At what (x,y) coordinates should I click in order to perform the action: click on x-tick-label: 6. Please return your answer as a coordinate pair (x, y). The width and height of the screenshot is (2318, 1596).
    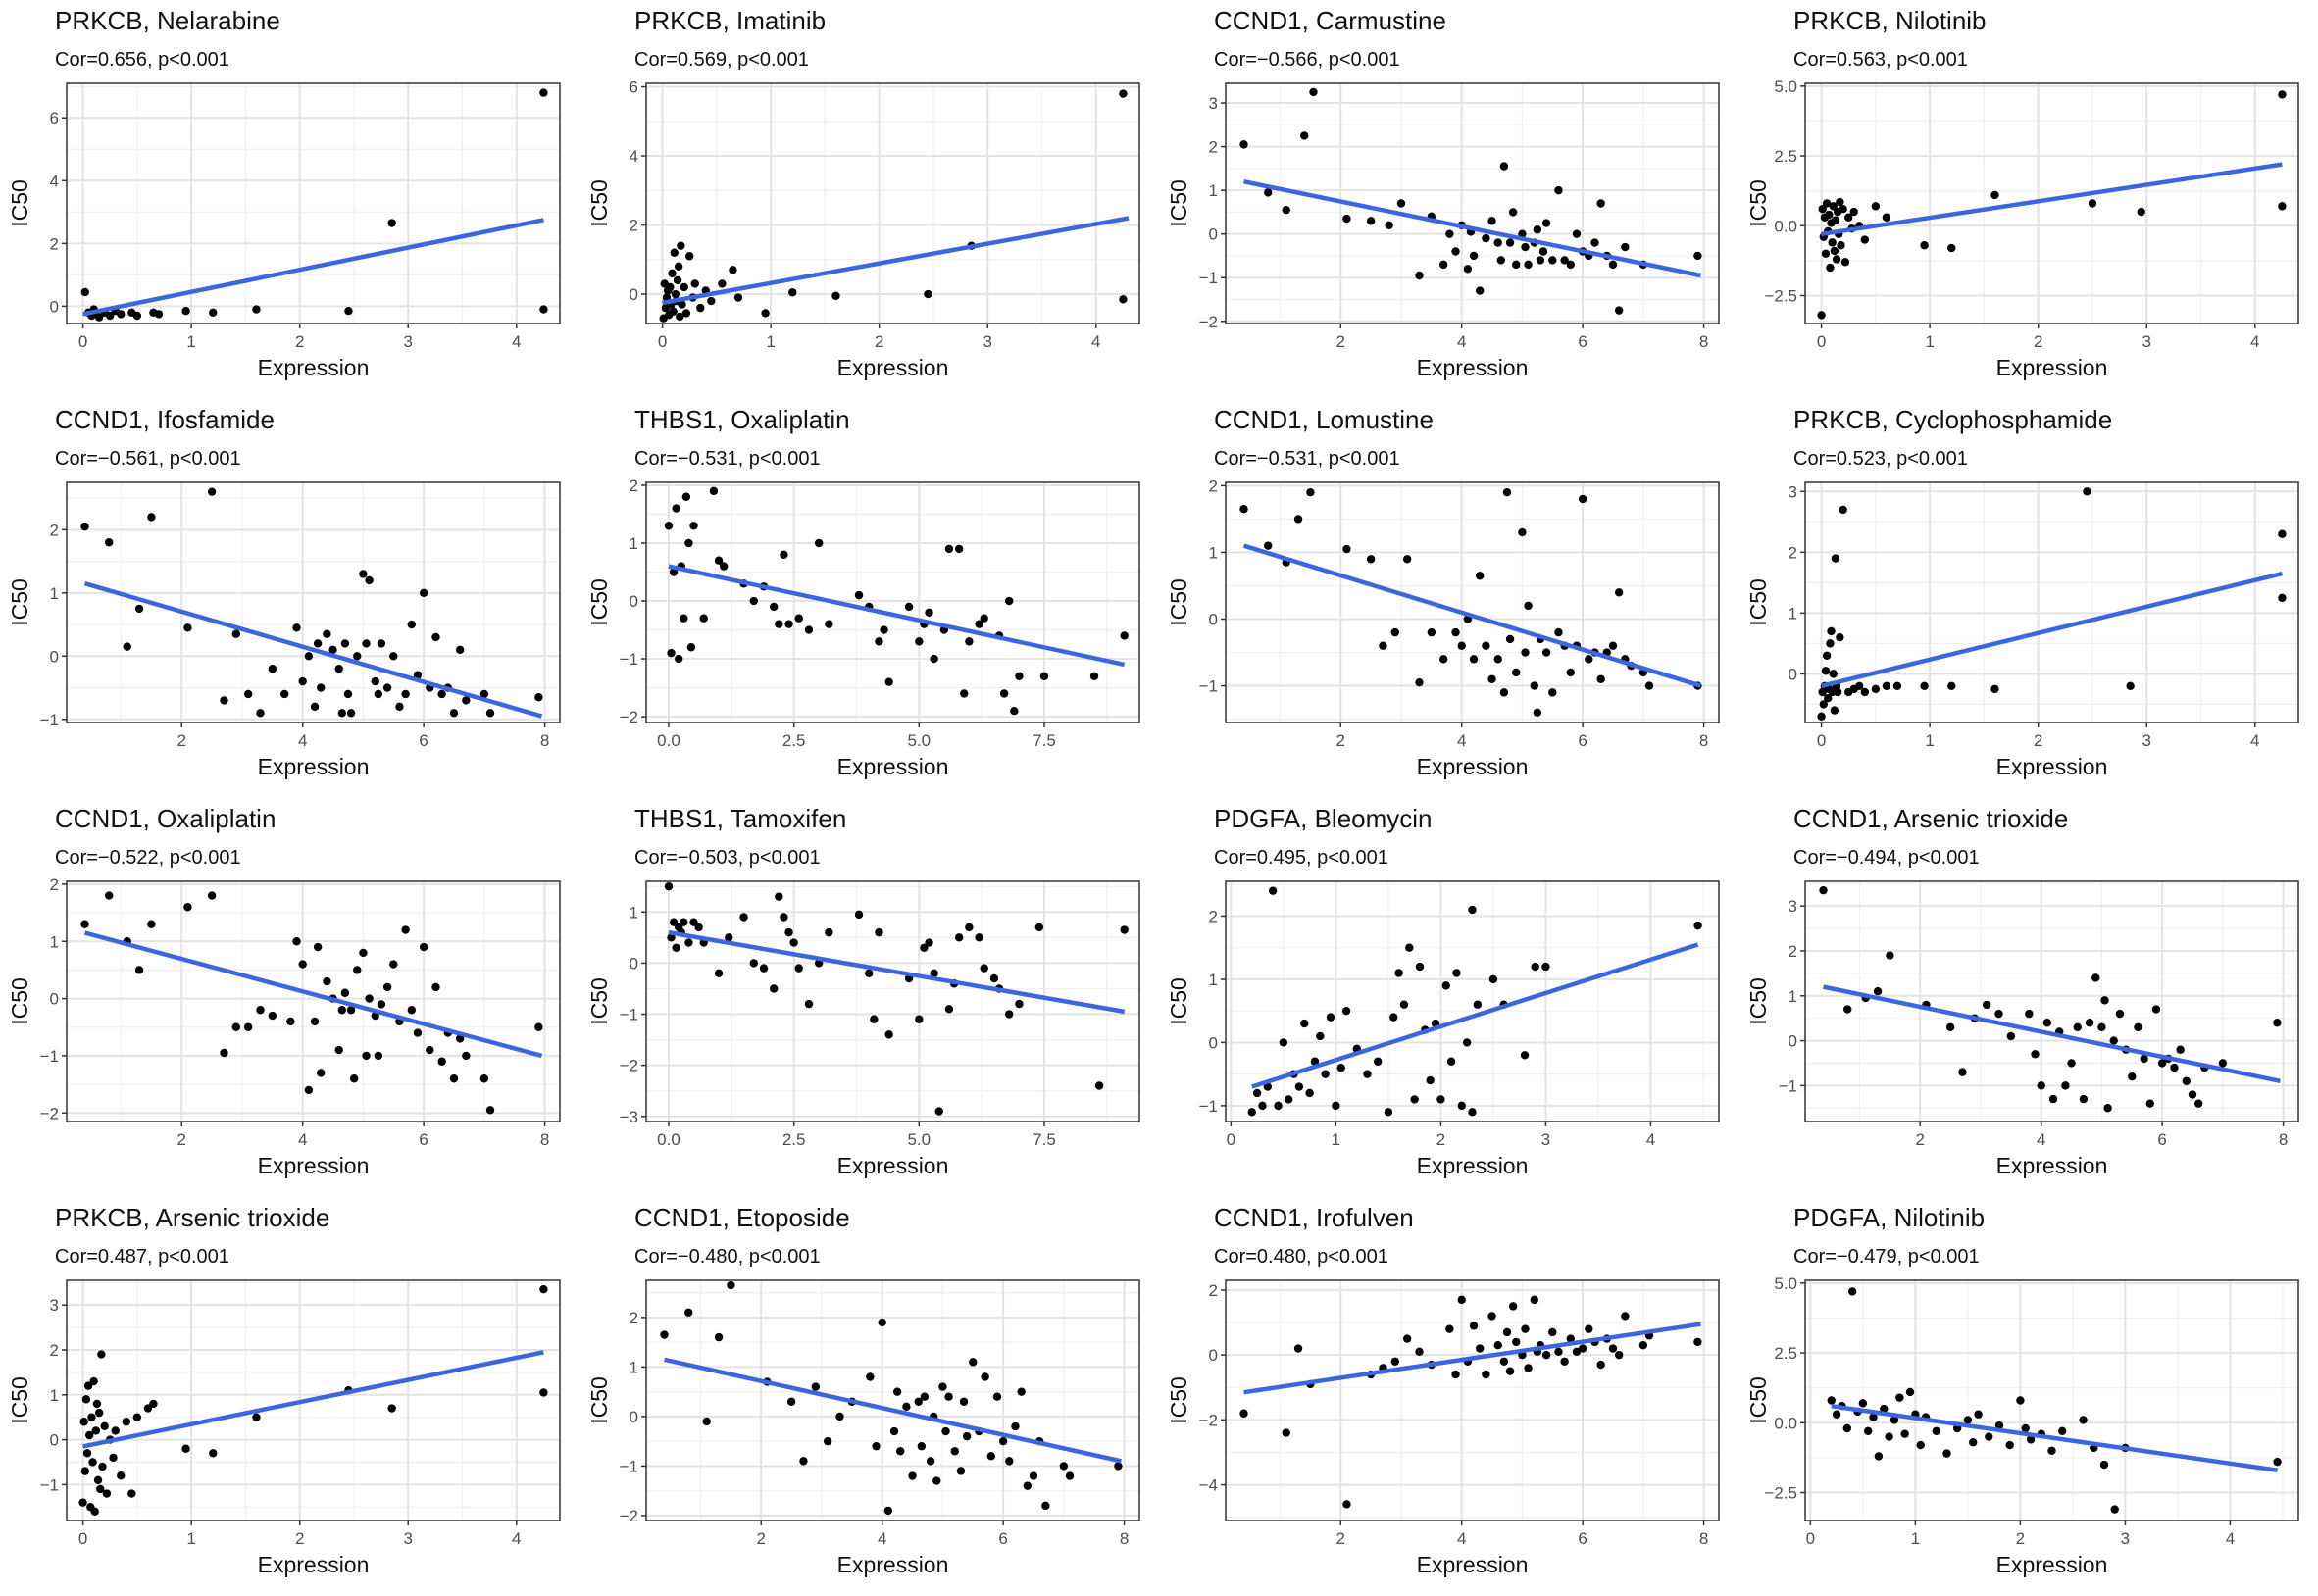
    Looking at the image, I should click on (1582, 740).